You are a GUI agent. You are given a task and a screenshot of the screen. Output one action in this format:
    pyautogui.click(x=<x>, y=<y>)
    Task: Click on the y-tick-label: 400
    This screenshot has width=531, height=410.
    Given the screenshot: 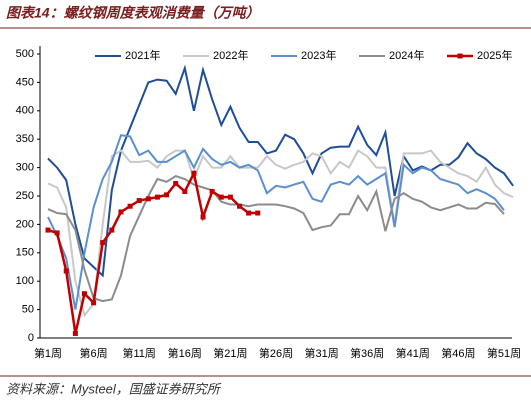 What is the action you would take?
    pyautogui.click(x=25, y=111)
    